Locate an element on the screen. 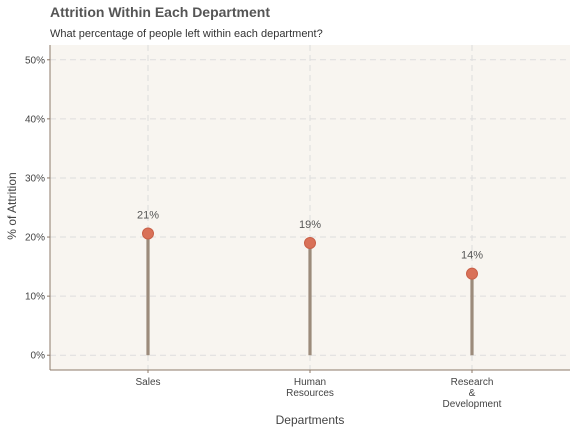 Image resolution: width=576 pixels, height=432 pixels. y-tick-label: 50% is located at coordinates (35, 60).